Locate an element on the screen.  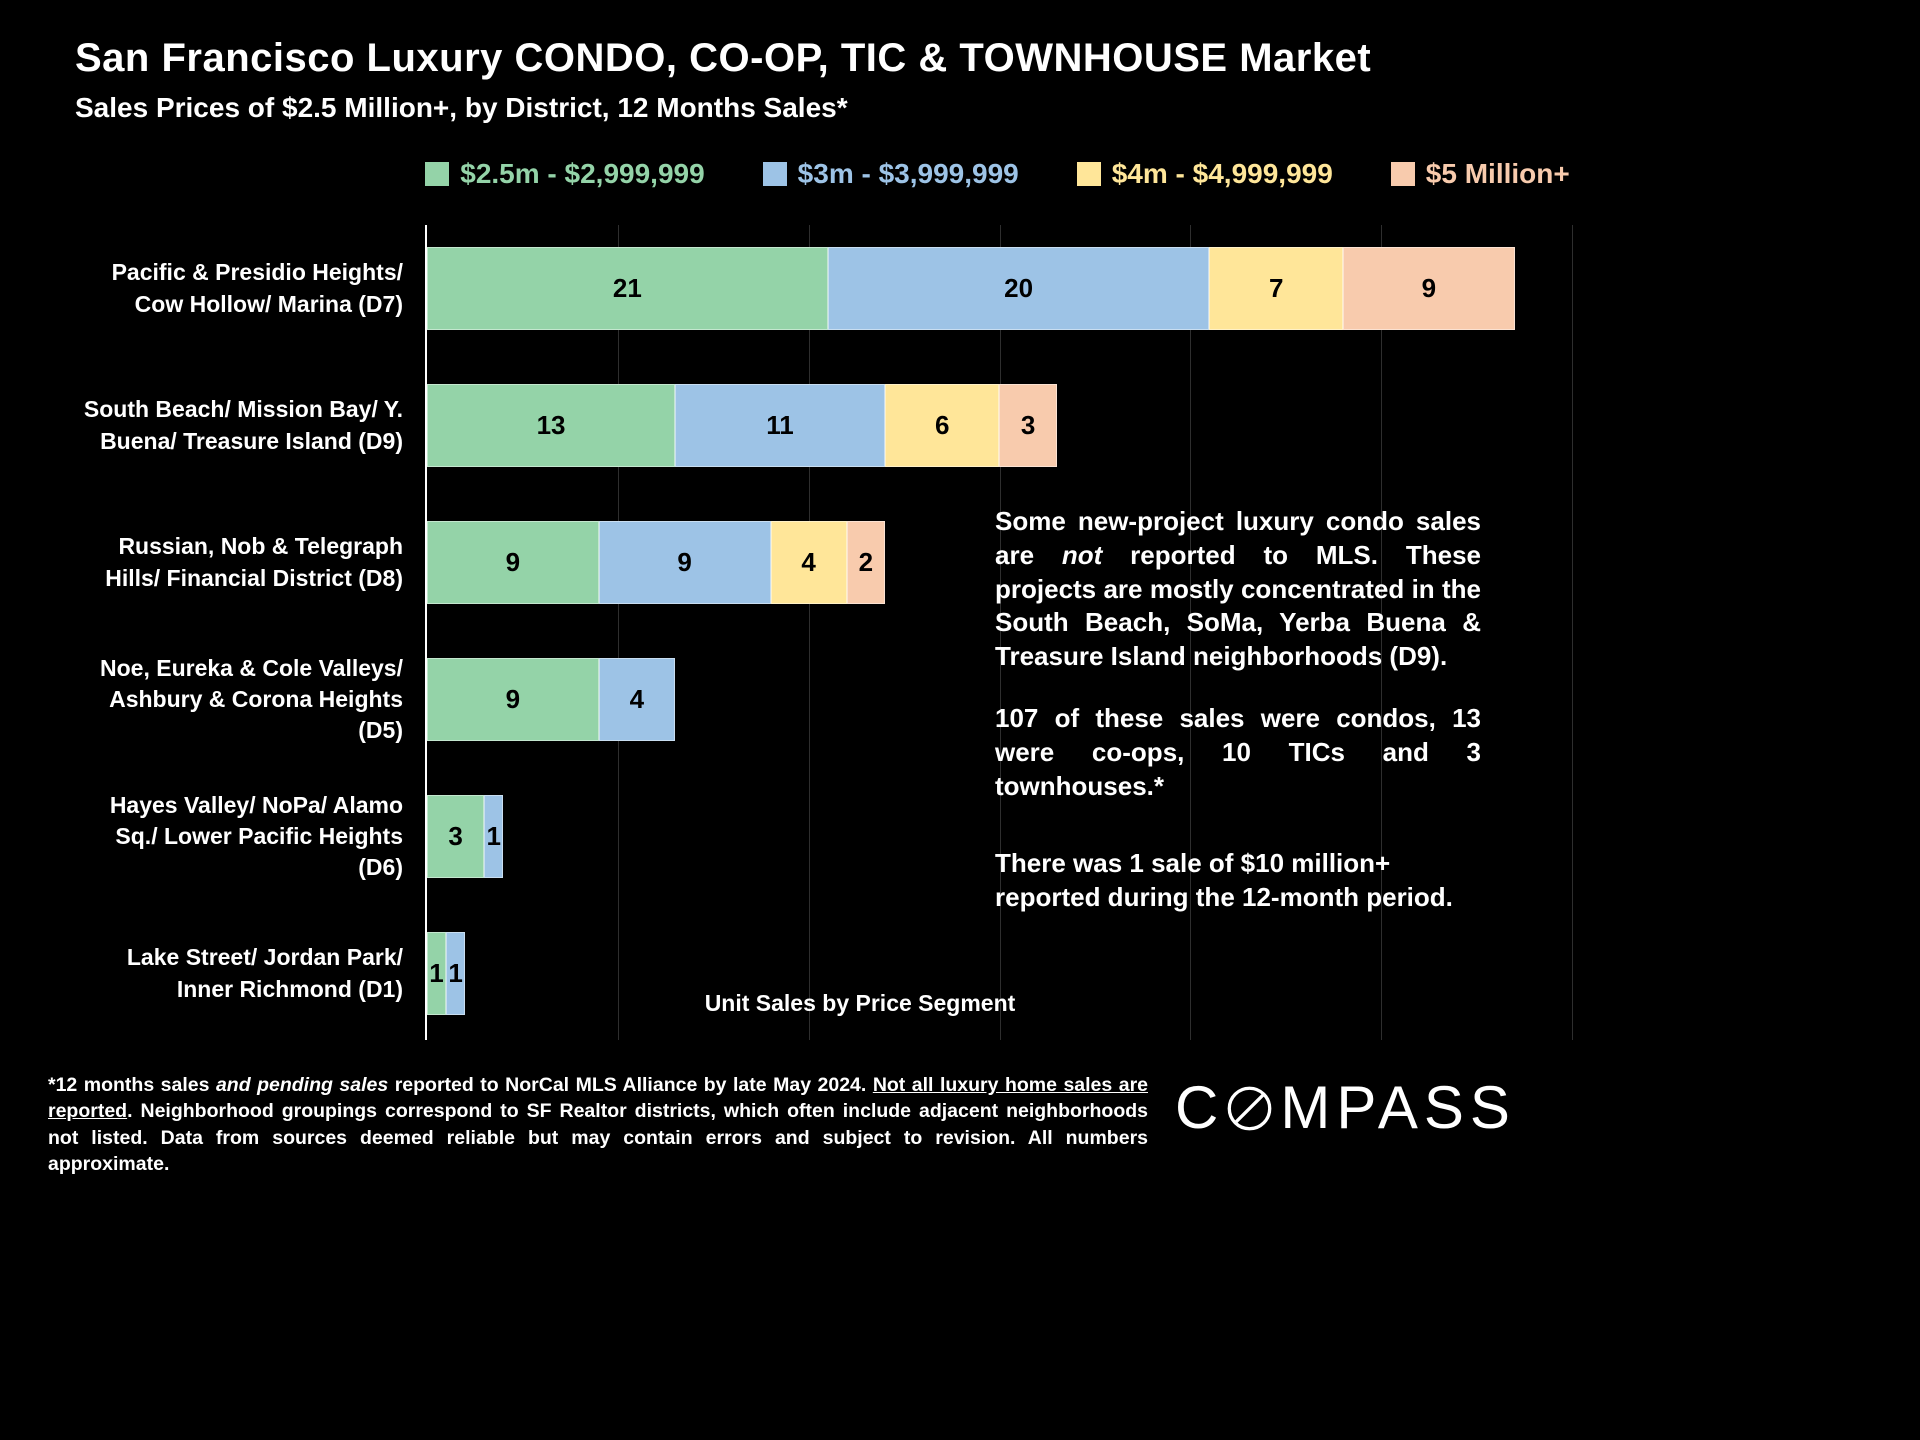
logo-letters-mpass: MPASS is located at coordinates (1398, 1107).